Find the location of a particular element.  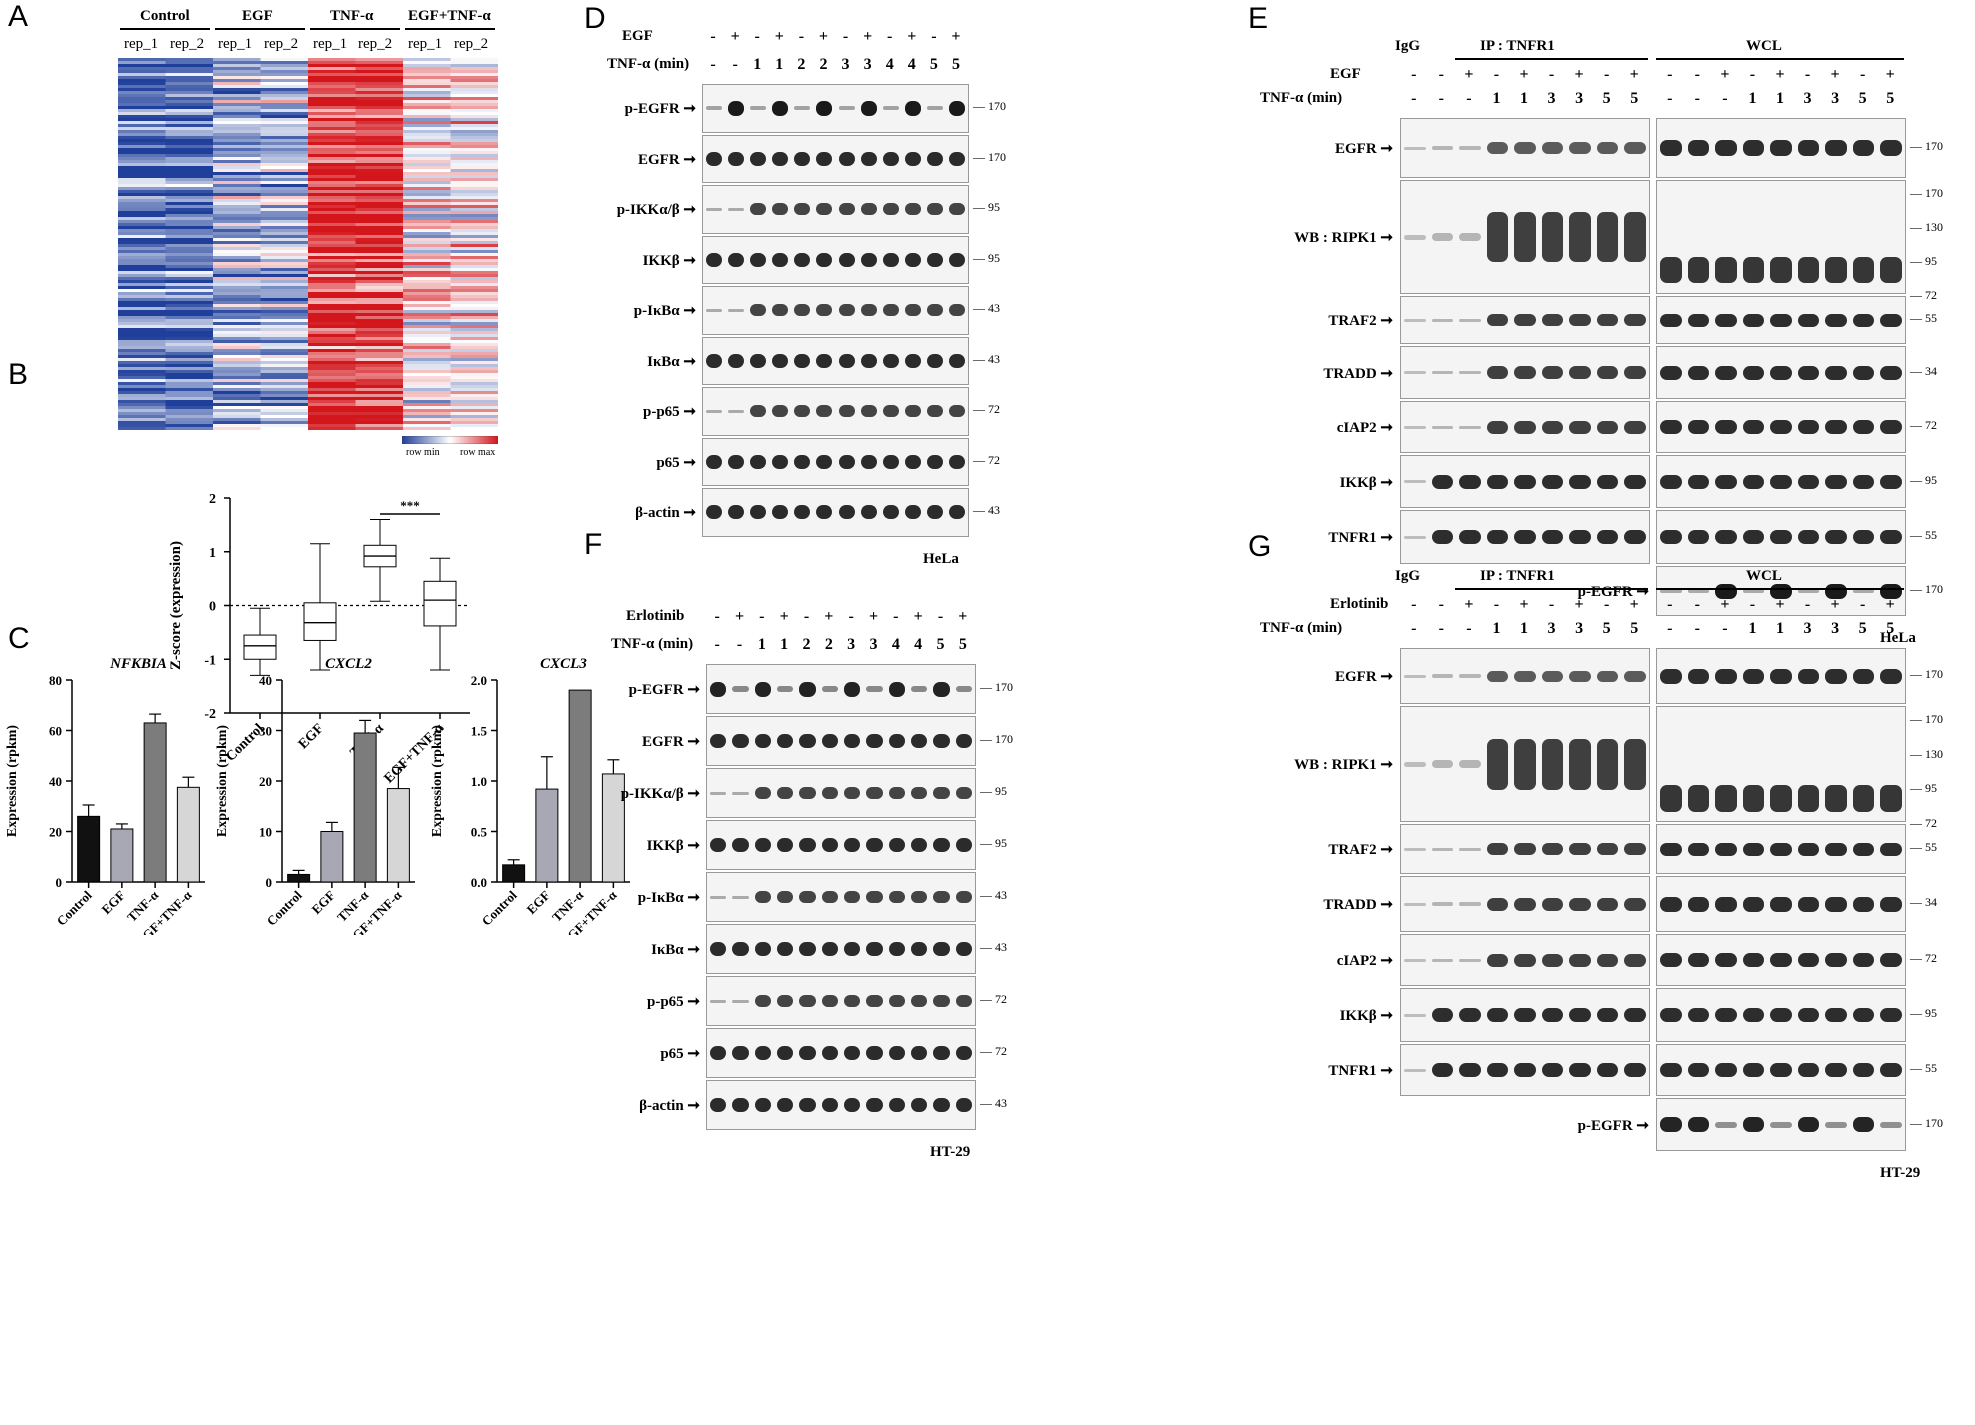

molecular-weight: — 72 is located at coordinates (1923, 425).